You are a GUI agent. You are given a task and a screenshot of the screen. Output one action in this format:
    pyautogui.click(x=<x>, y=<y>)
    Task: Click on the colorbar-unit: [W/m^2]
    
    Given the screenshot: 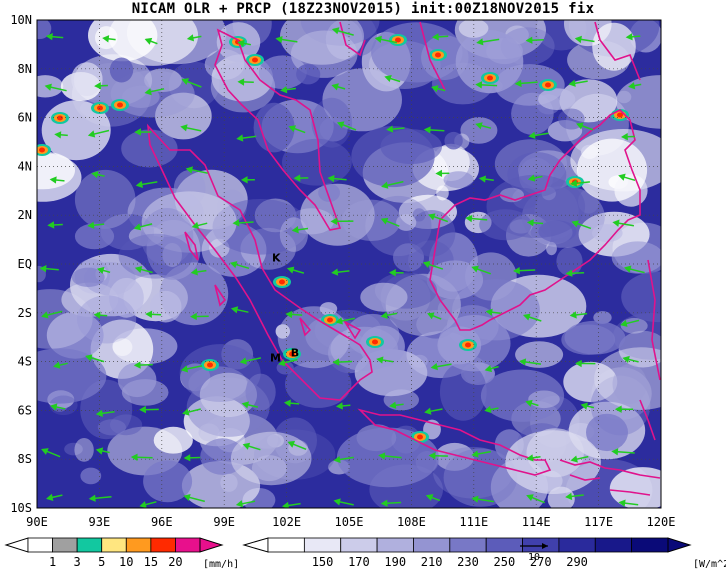 What is the action you would take?
    pyautogui.click(x=709, y=564)
    